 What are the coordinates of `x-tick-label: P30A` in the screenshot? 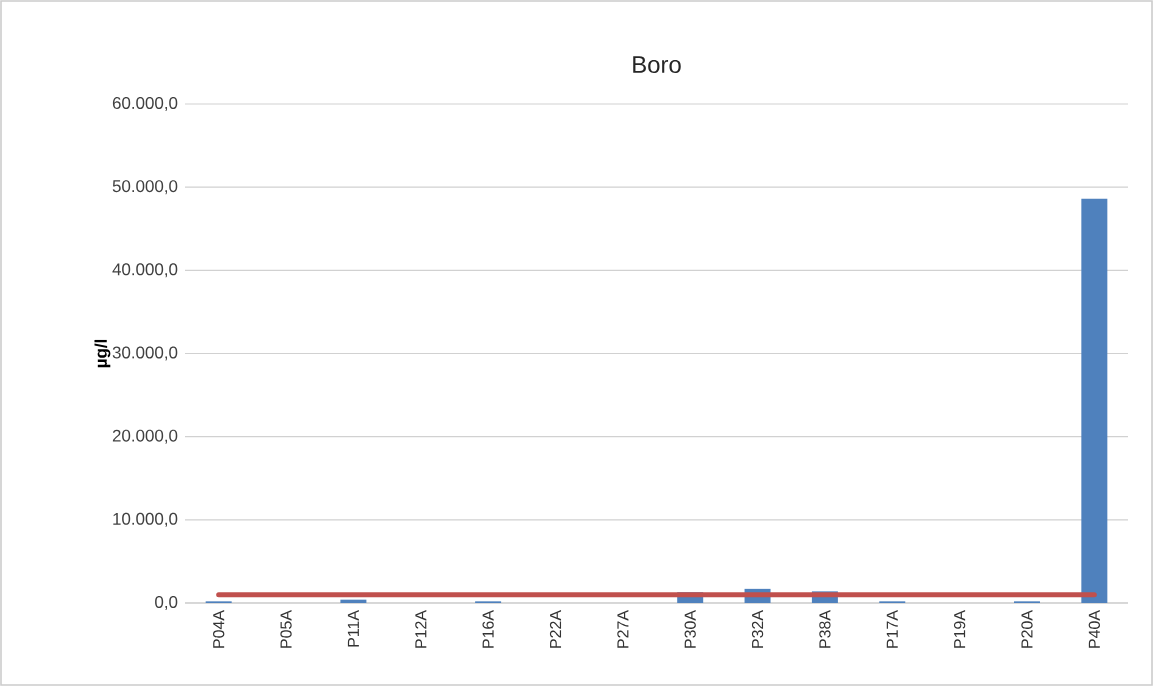 It's located at (690, 629).